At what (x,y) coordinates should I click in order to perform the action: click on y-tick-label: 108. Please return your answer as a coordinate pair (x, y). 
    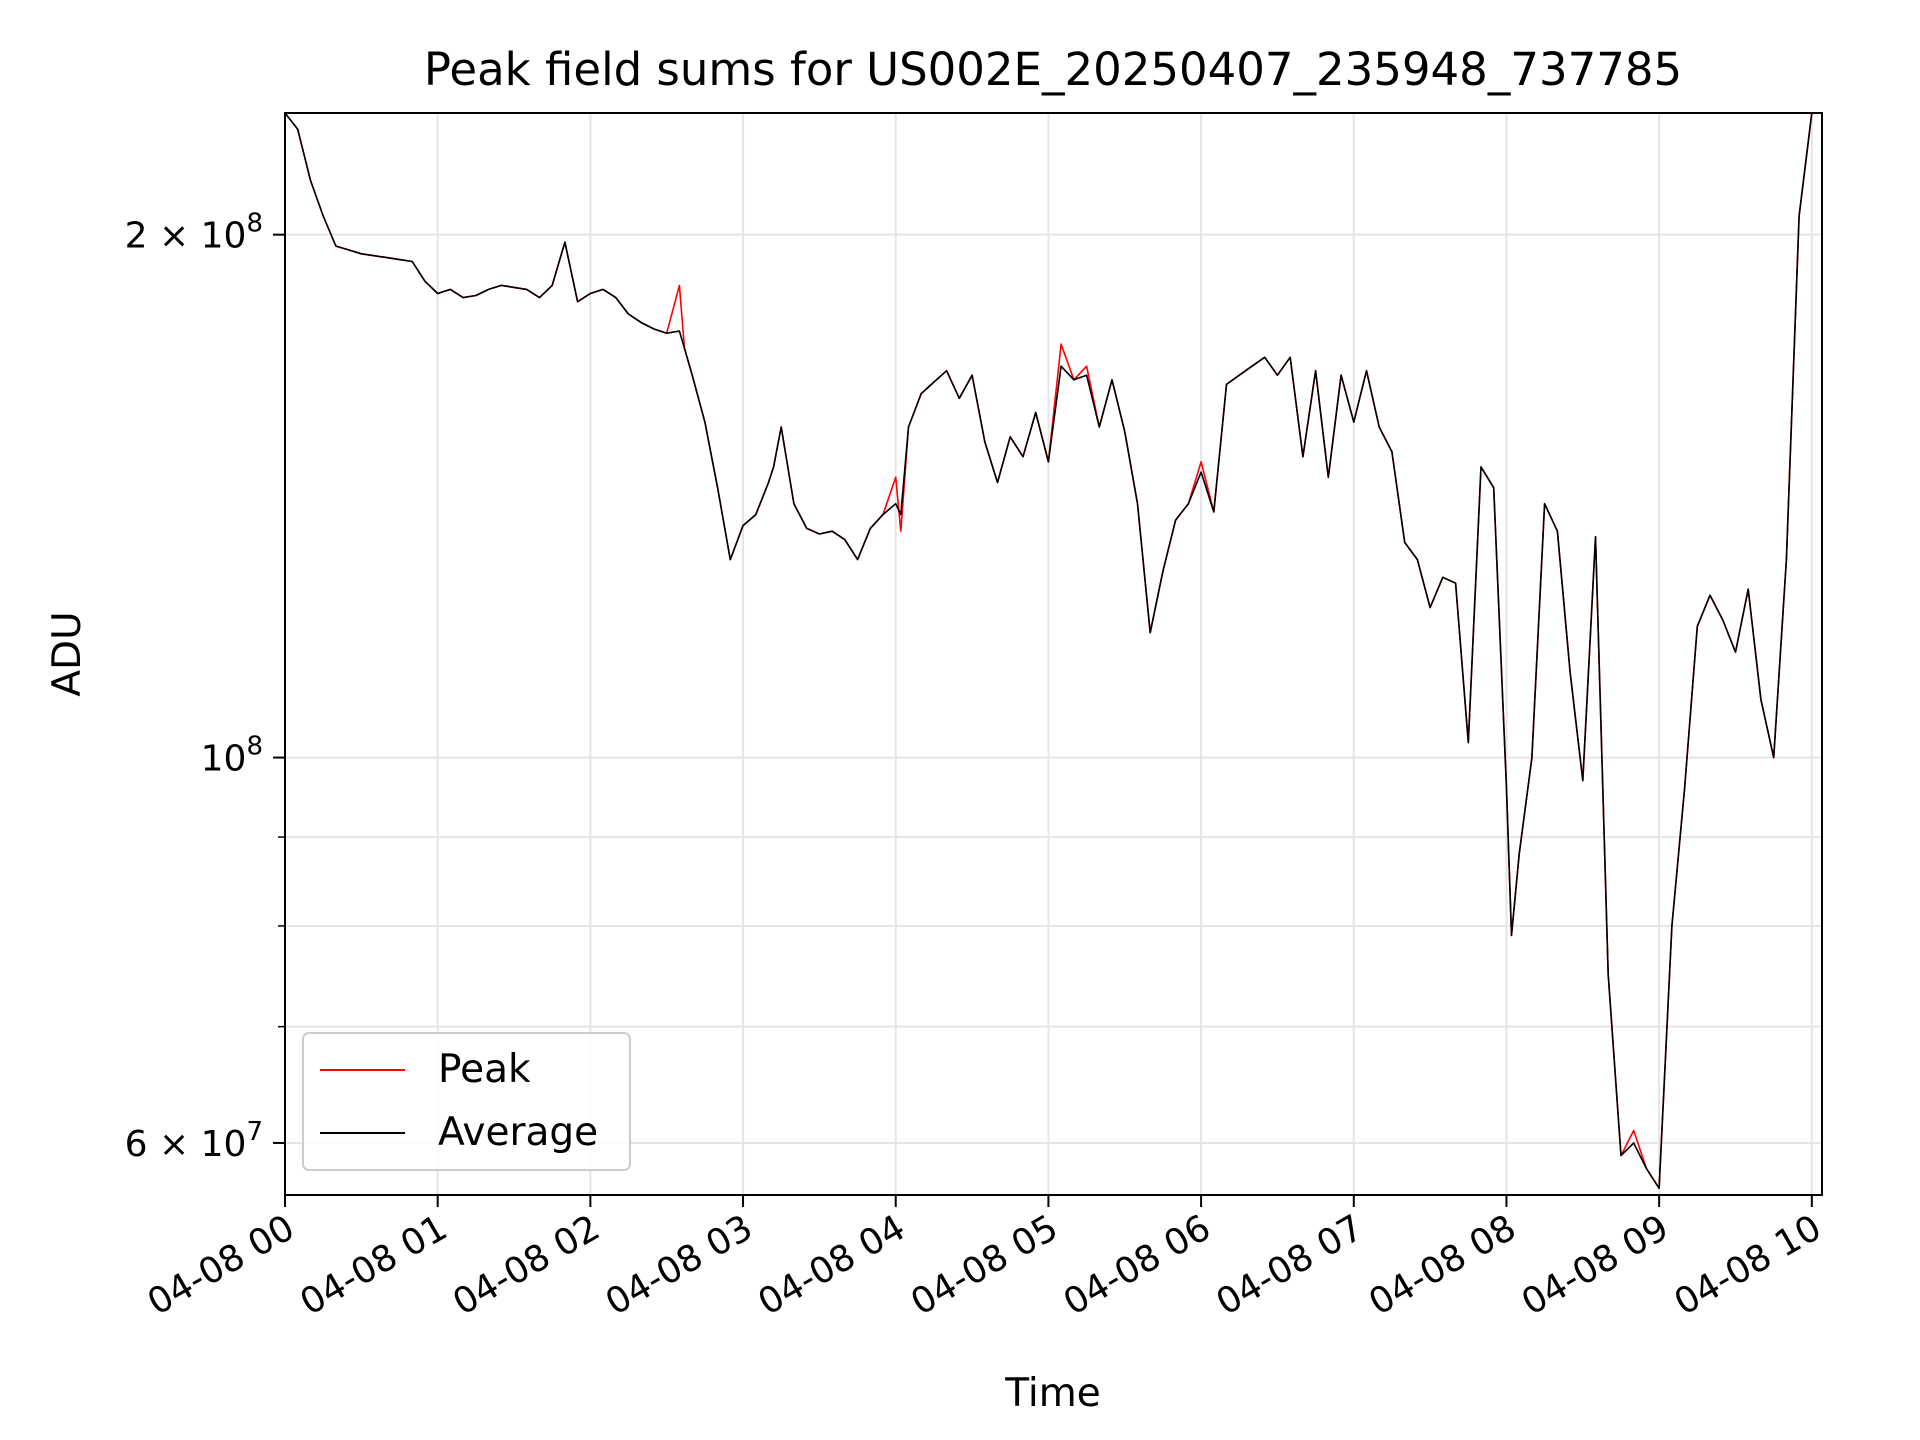
    Looking at the image, I should click on (232, 756).